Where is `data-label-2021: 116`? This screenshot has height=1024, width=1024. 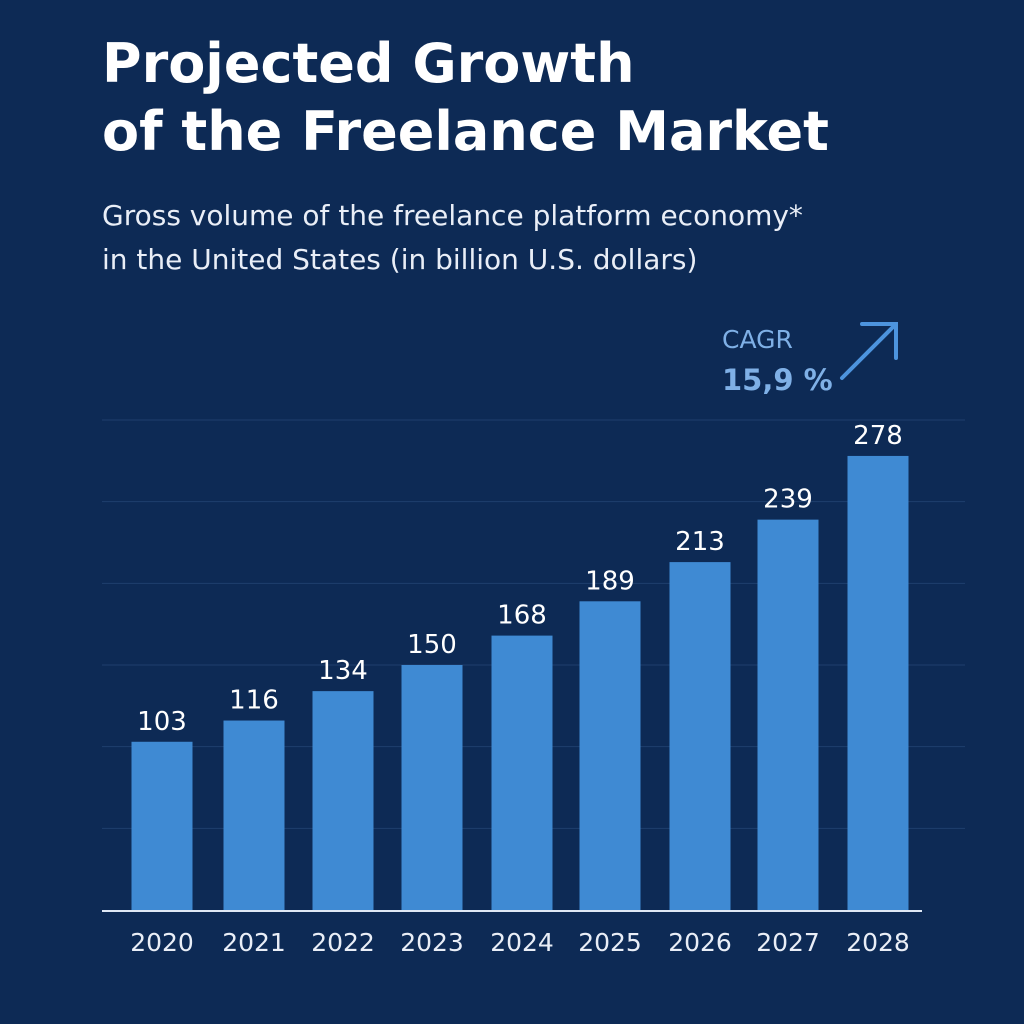 data-label-2021: 116 is located at coordinates (254, 701).